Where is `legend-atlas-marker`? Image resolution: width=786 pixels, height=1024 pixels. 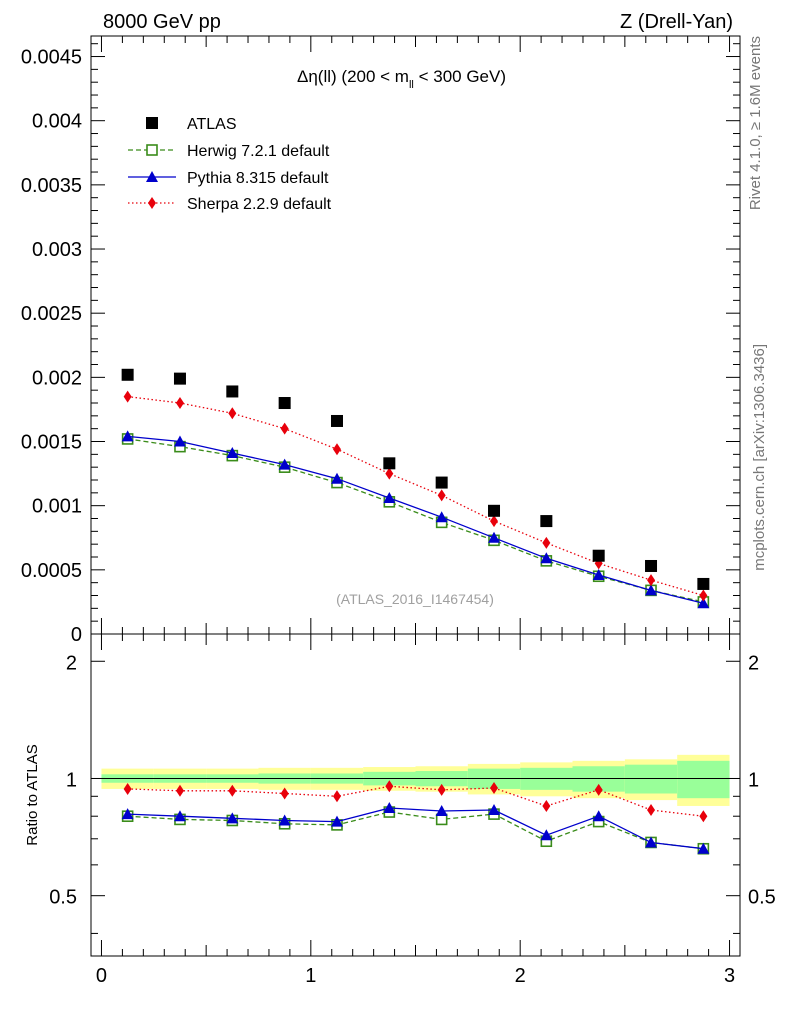 legend-atlas-marker is located at coordinates (152, 123).